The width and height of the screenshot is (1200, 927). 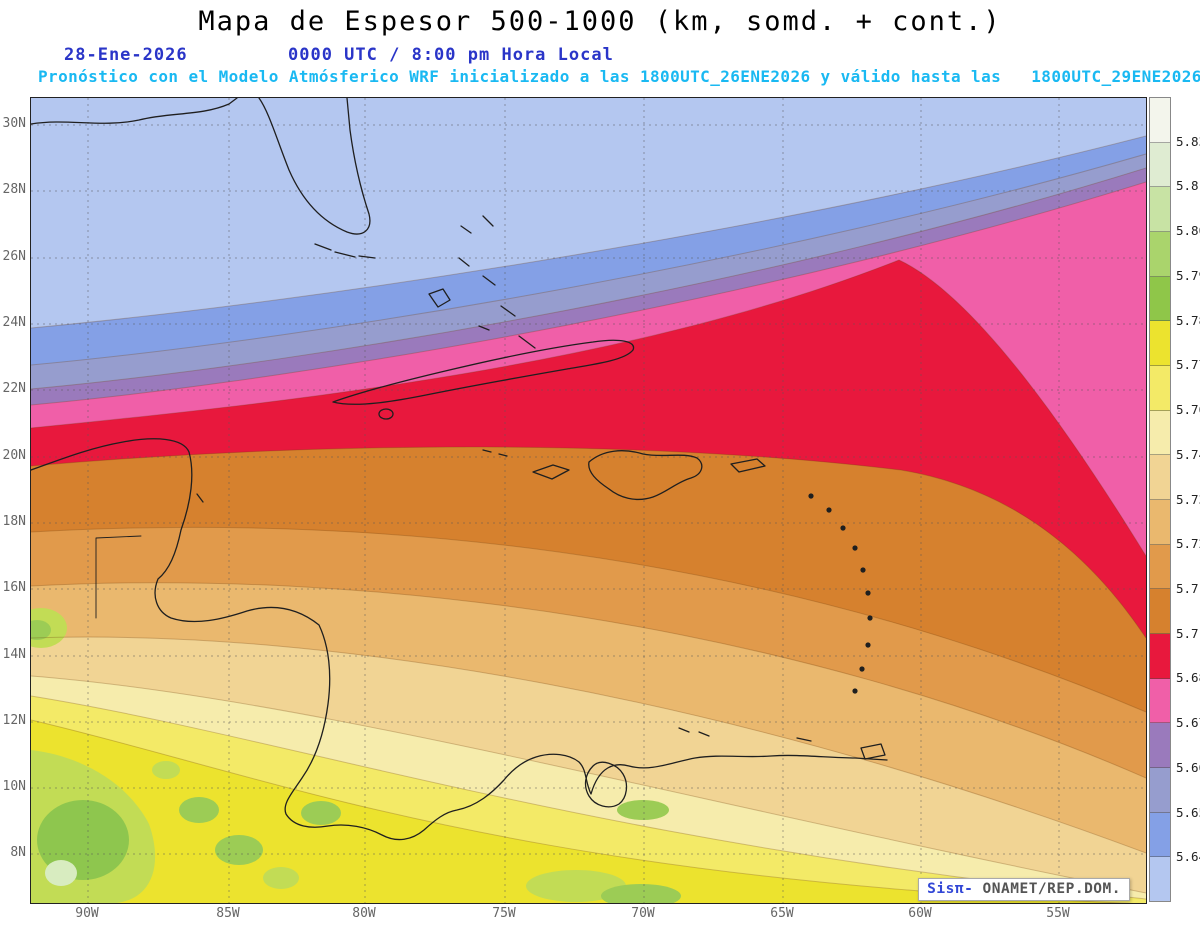 What do you see at coordinates (1058, 913) in the screenshot?
I see `lon-tick-label: 55W` at bounding box center [1058, 913].